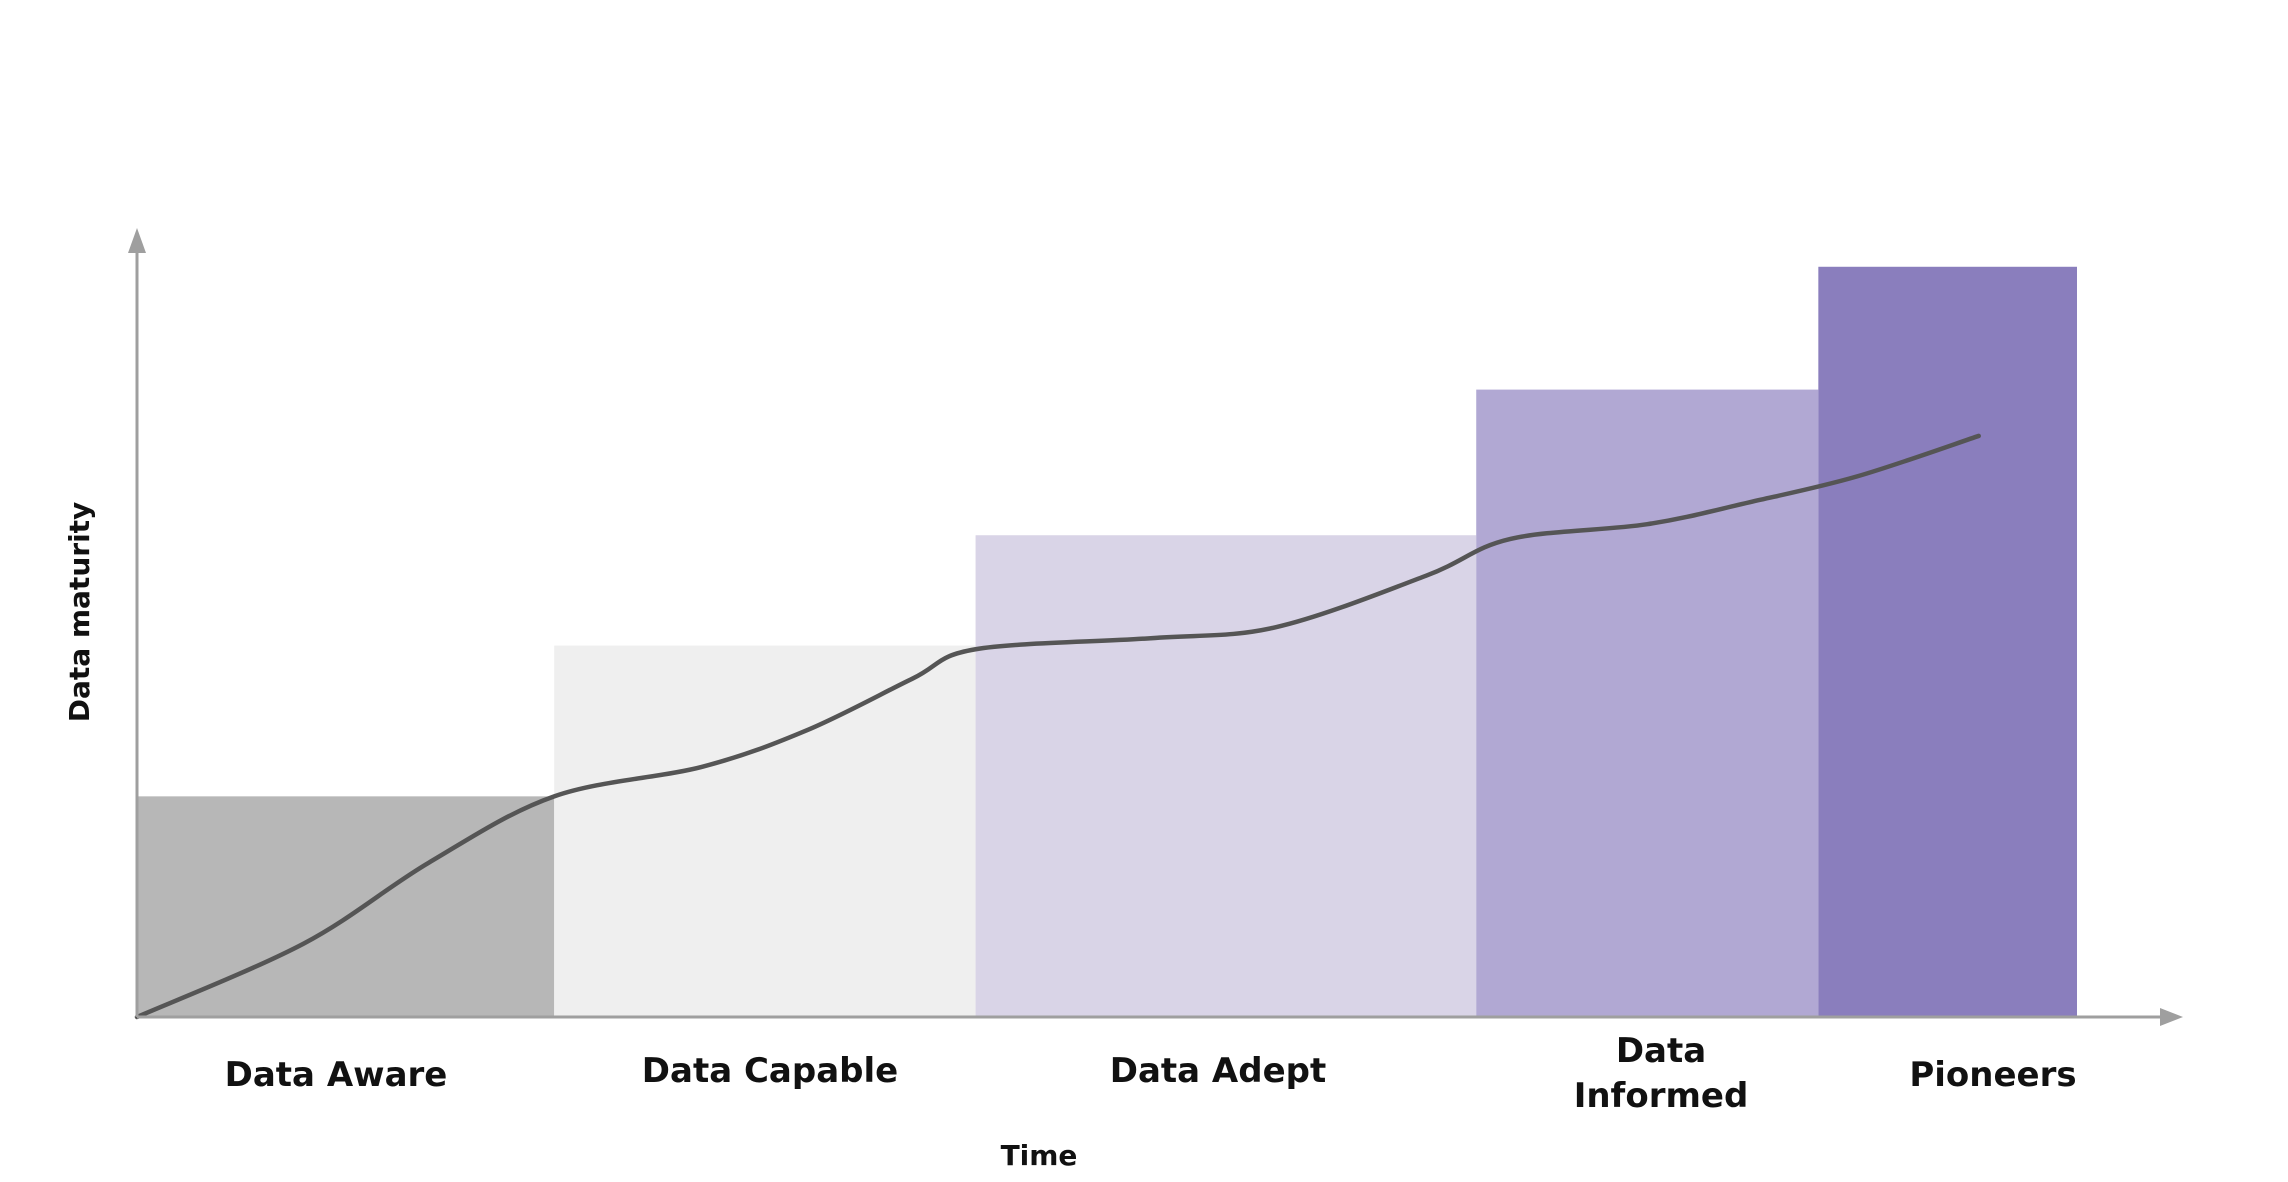  I want to click on bar-data-aware, so click(346, 906).